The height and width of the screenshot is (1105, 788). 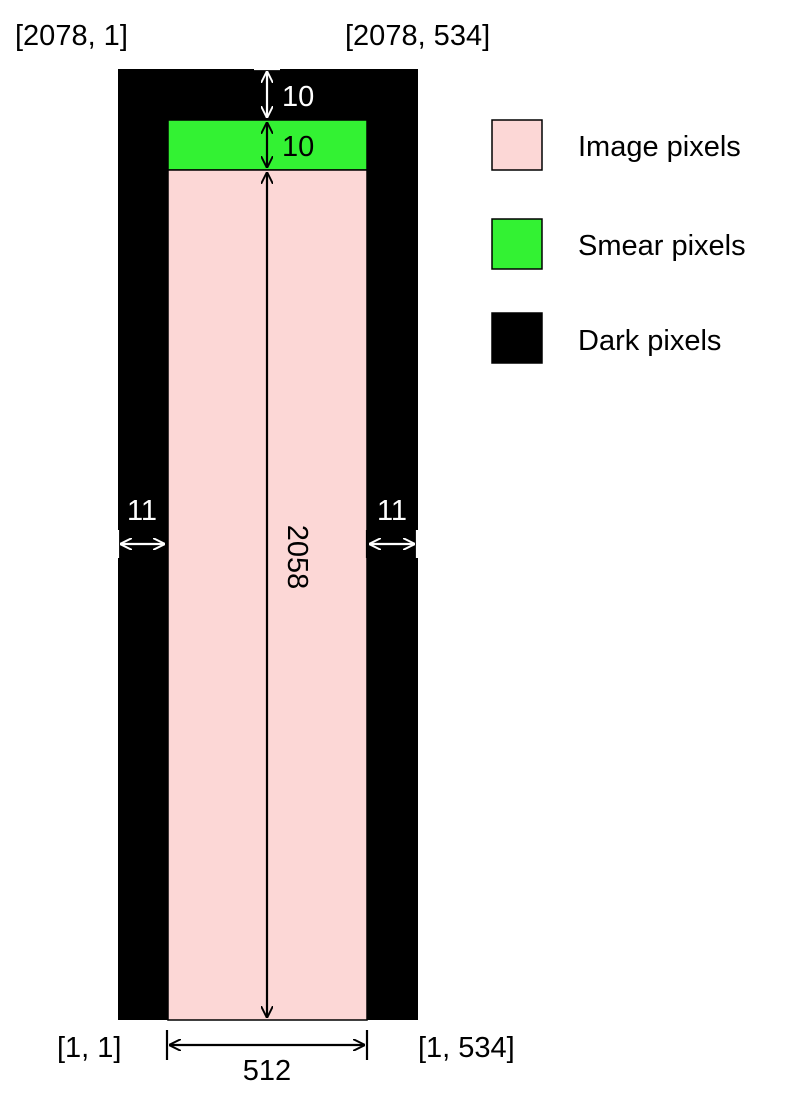 What do you see at coordinates (659, 147) in the screenshot?
I see `legend-label-image: Image pixels` at bounding box center [659, 147].